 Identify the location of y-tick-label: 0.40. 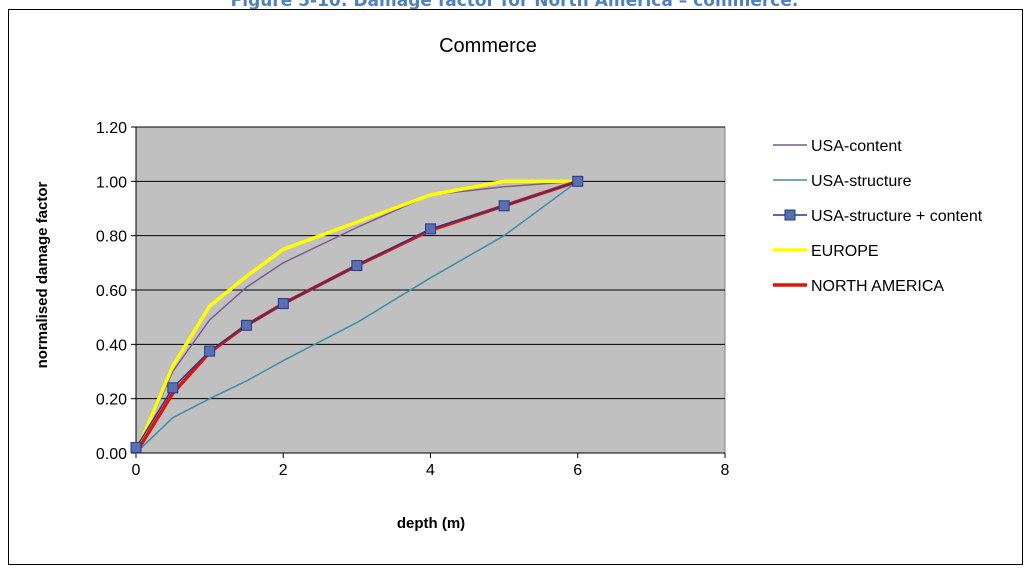
(111, 345).